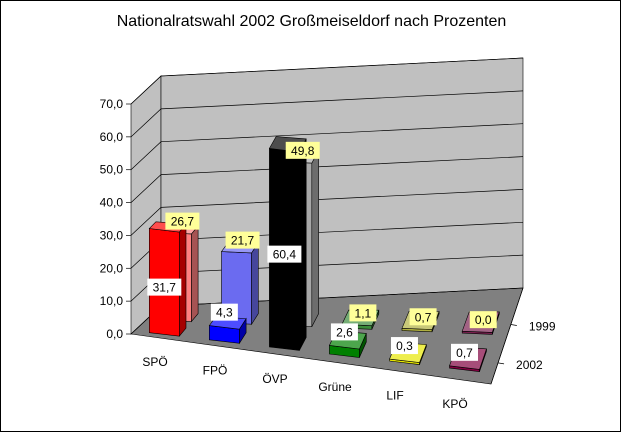 The width and height of the screenshot is (621, 432). I want to click on y-tick-label: 20,0, so click(112, 268).